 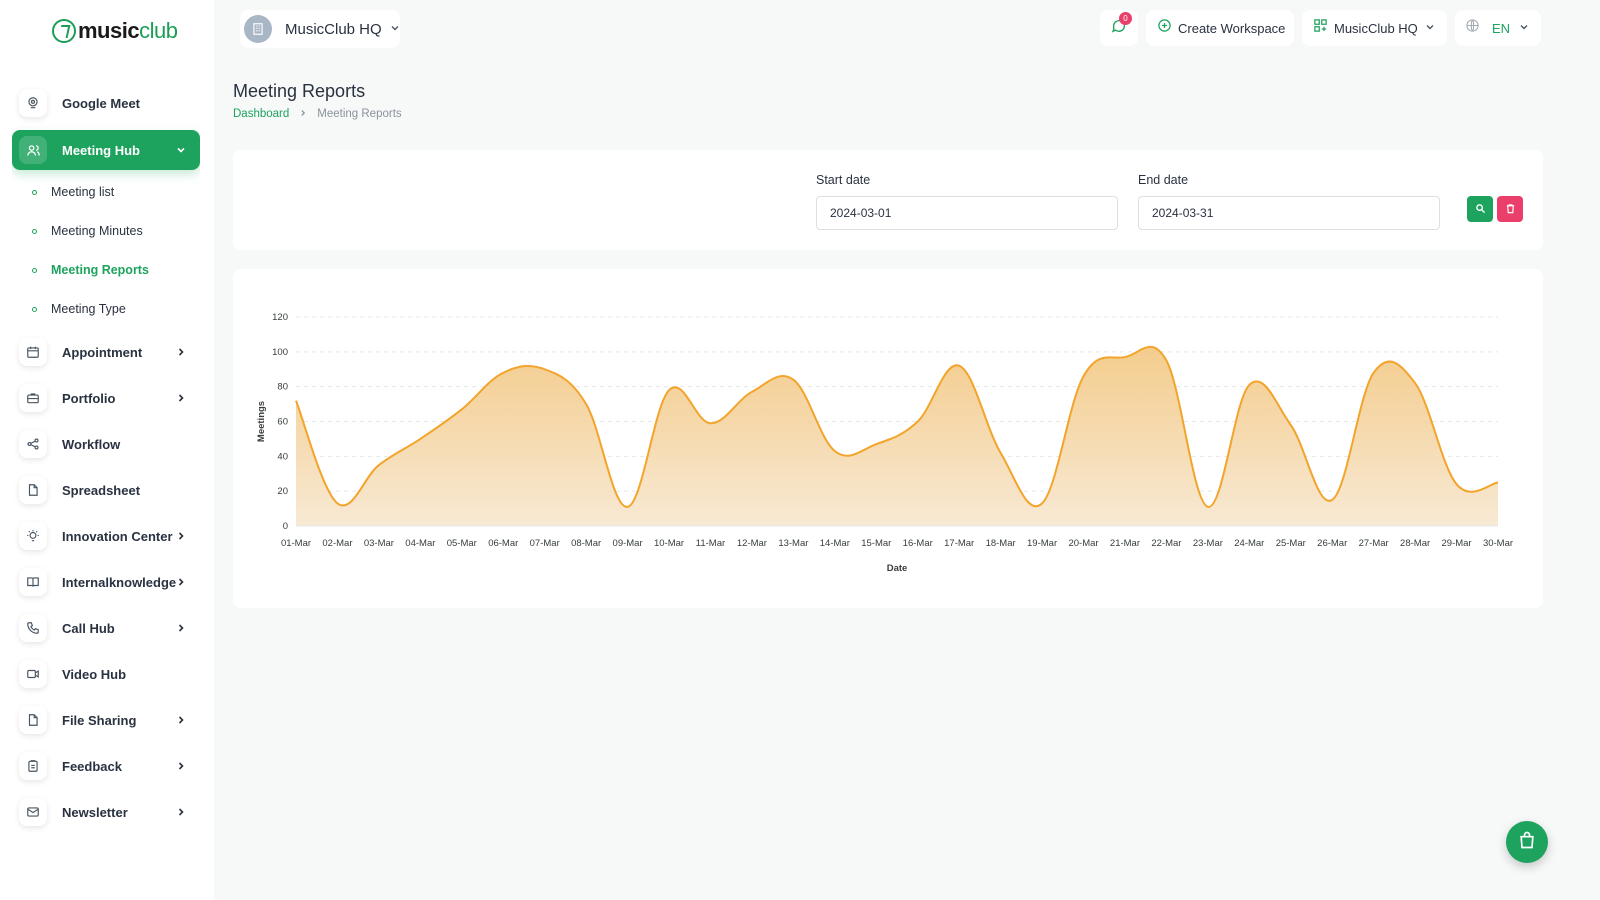 I want to click on filter-card: Start date End date, so click(x=888, y=200).